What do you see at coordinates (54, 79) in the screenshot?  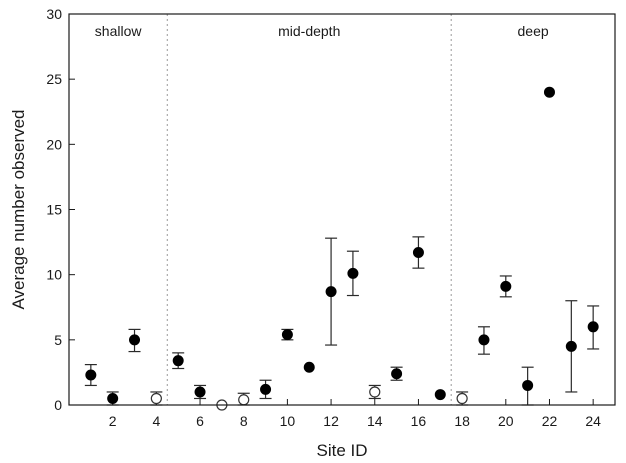 I see `y-tick-label: 25` at bounding box center [54, 79].